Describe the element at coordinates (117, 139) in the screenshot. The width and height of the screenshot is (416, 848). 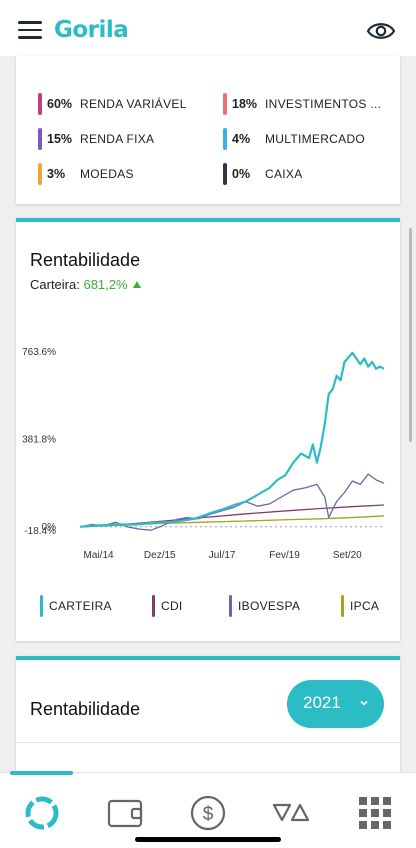
I see `allocation-name: RENDA FIXA` at that location.